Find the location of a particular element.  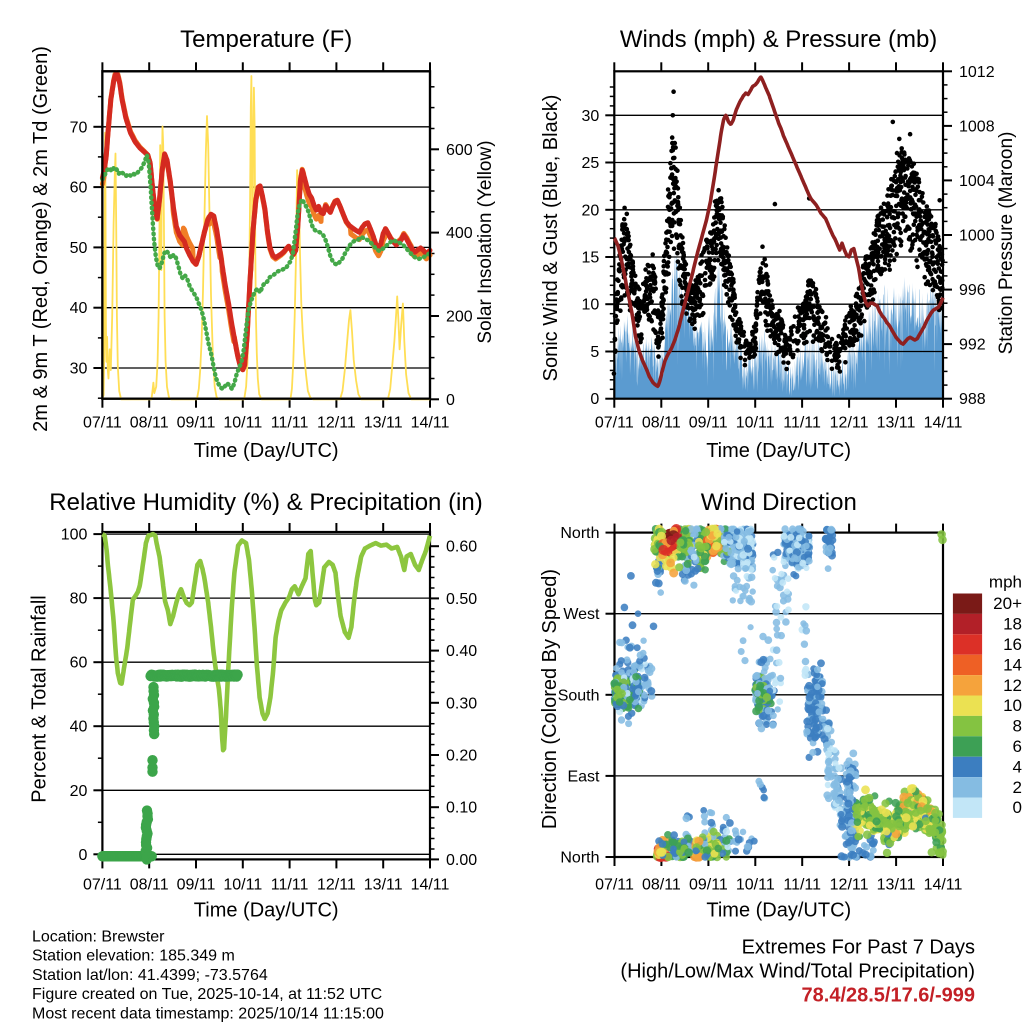

svg-text:(High/Low/Max Wind/Total Preci: (High/Low/Max Wind/Total Precipitation) is located at coordinates (797, 972).